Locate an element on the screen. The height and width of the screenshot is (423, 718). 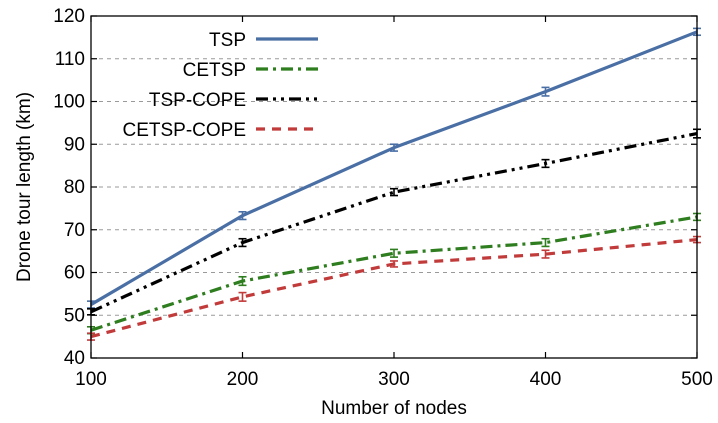
legend-item: CETSP-COPE is located at coordinates (220, 130).